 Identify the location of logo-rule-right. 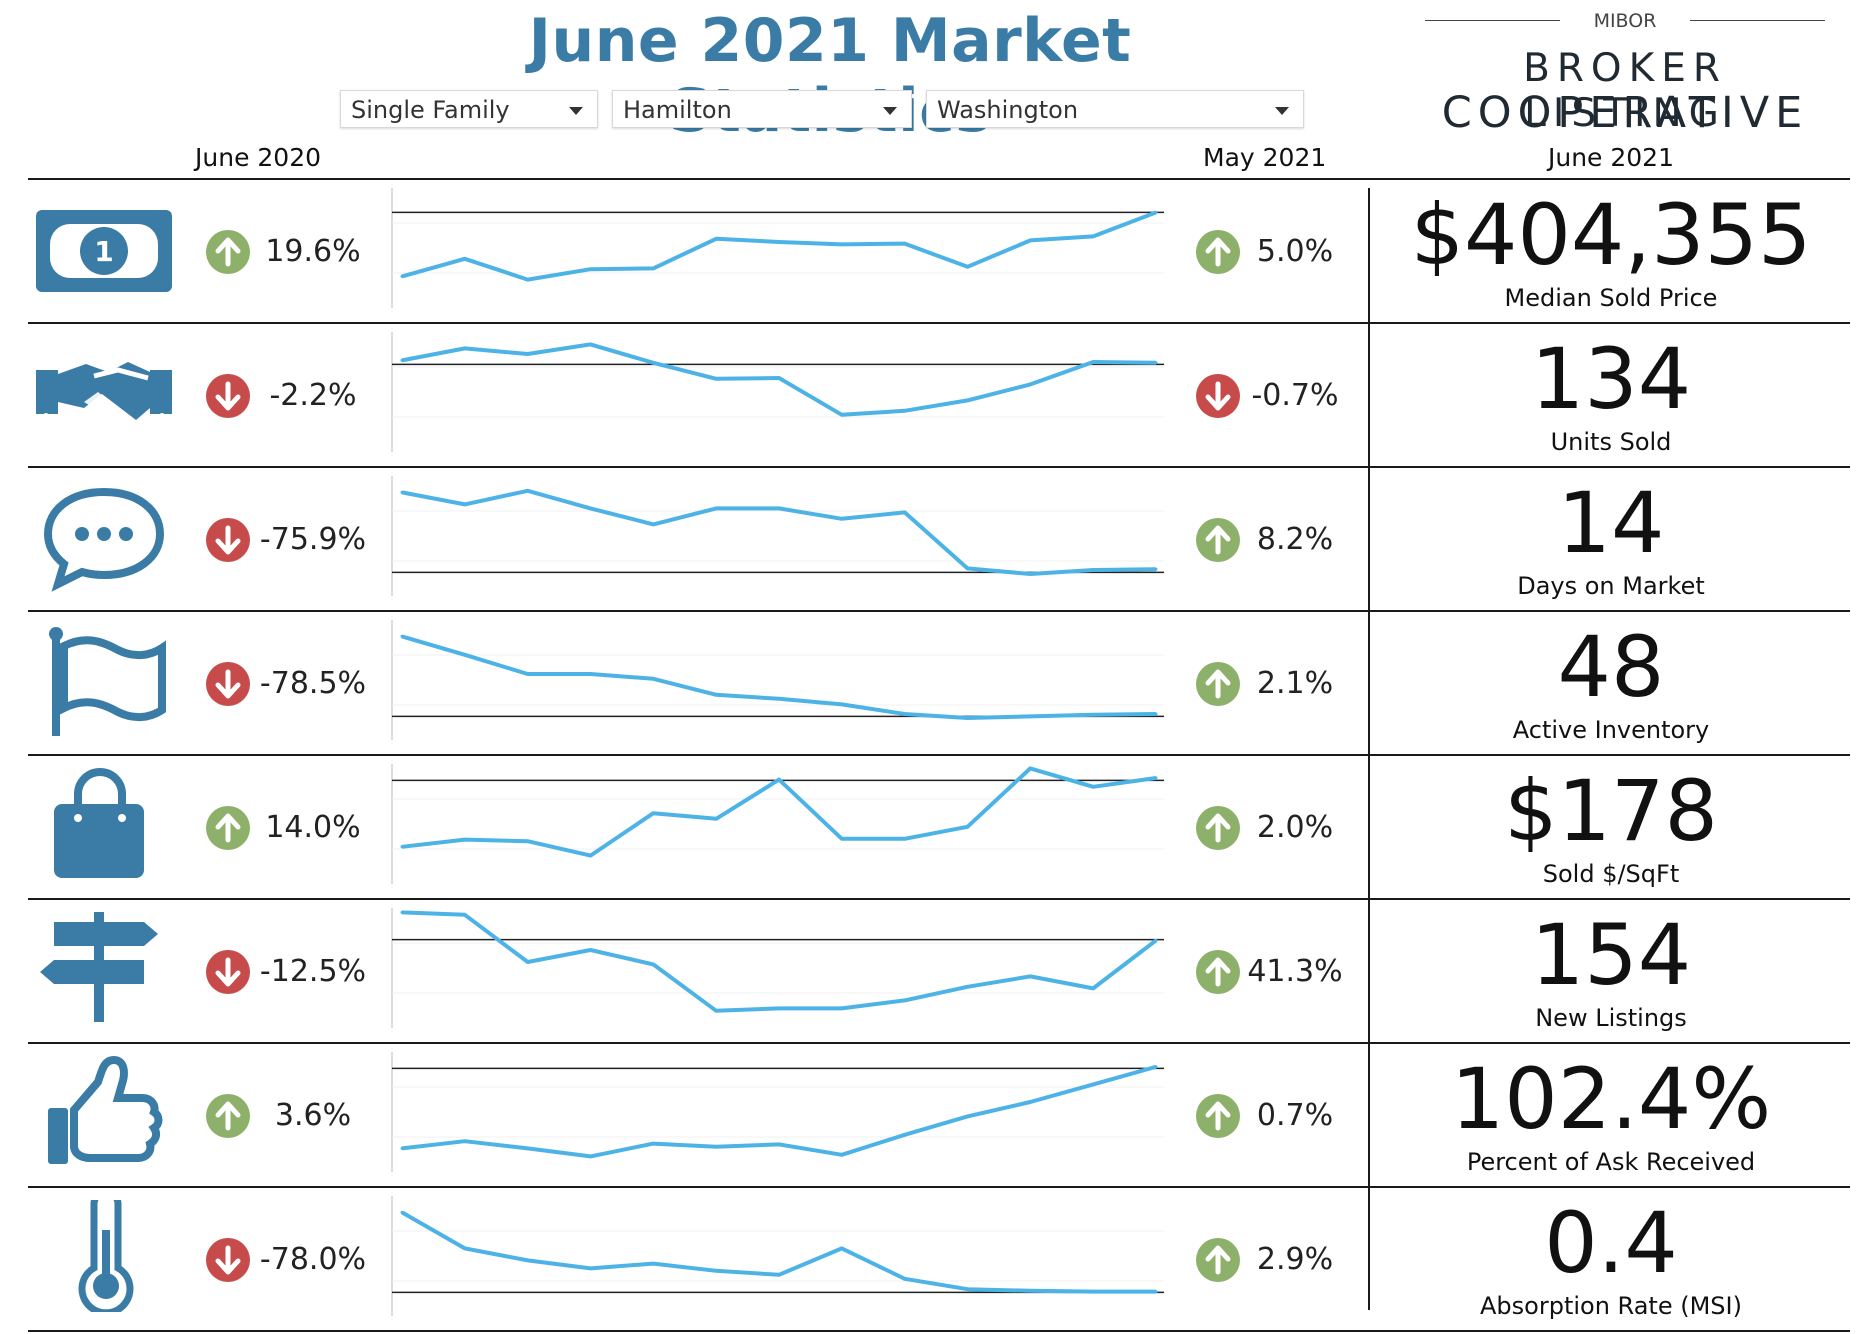
(1757, 20).